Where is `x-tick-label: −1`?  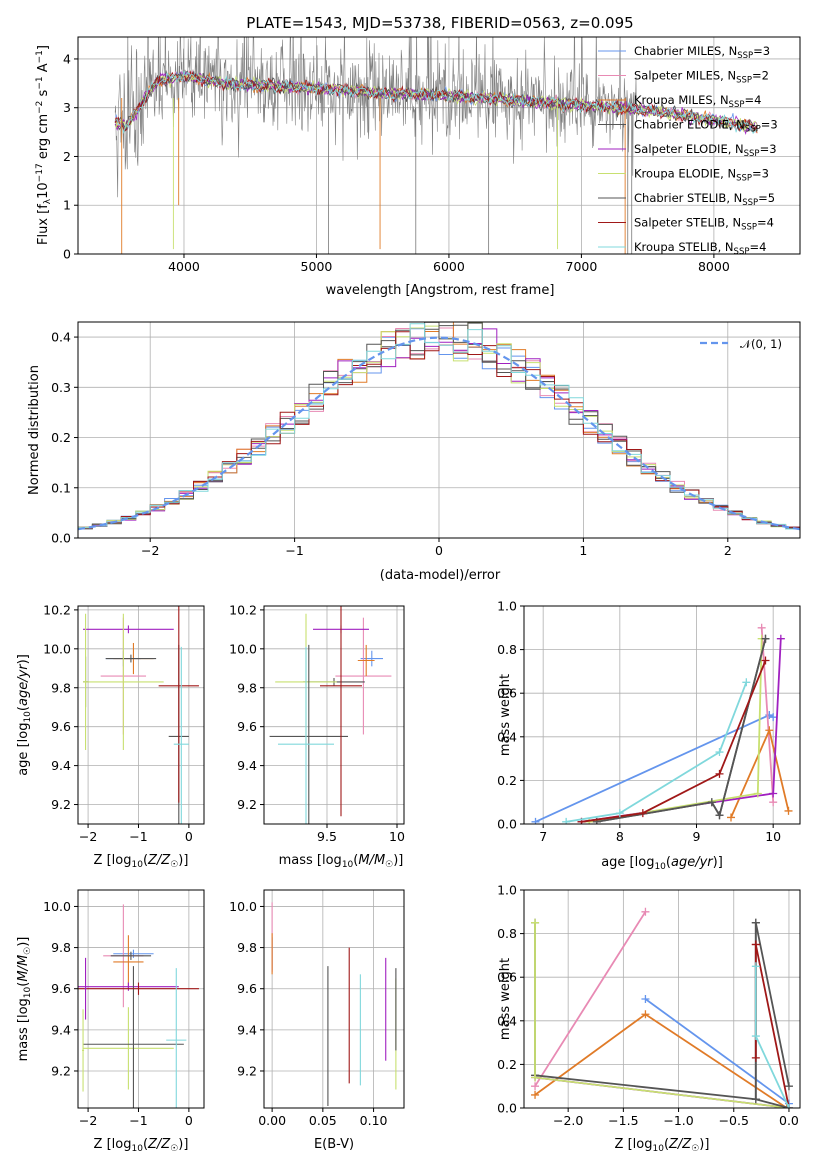 x-tick-label: −1 is located at coordinates (138, 836).